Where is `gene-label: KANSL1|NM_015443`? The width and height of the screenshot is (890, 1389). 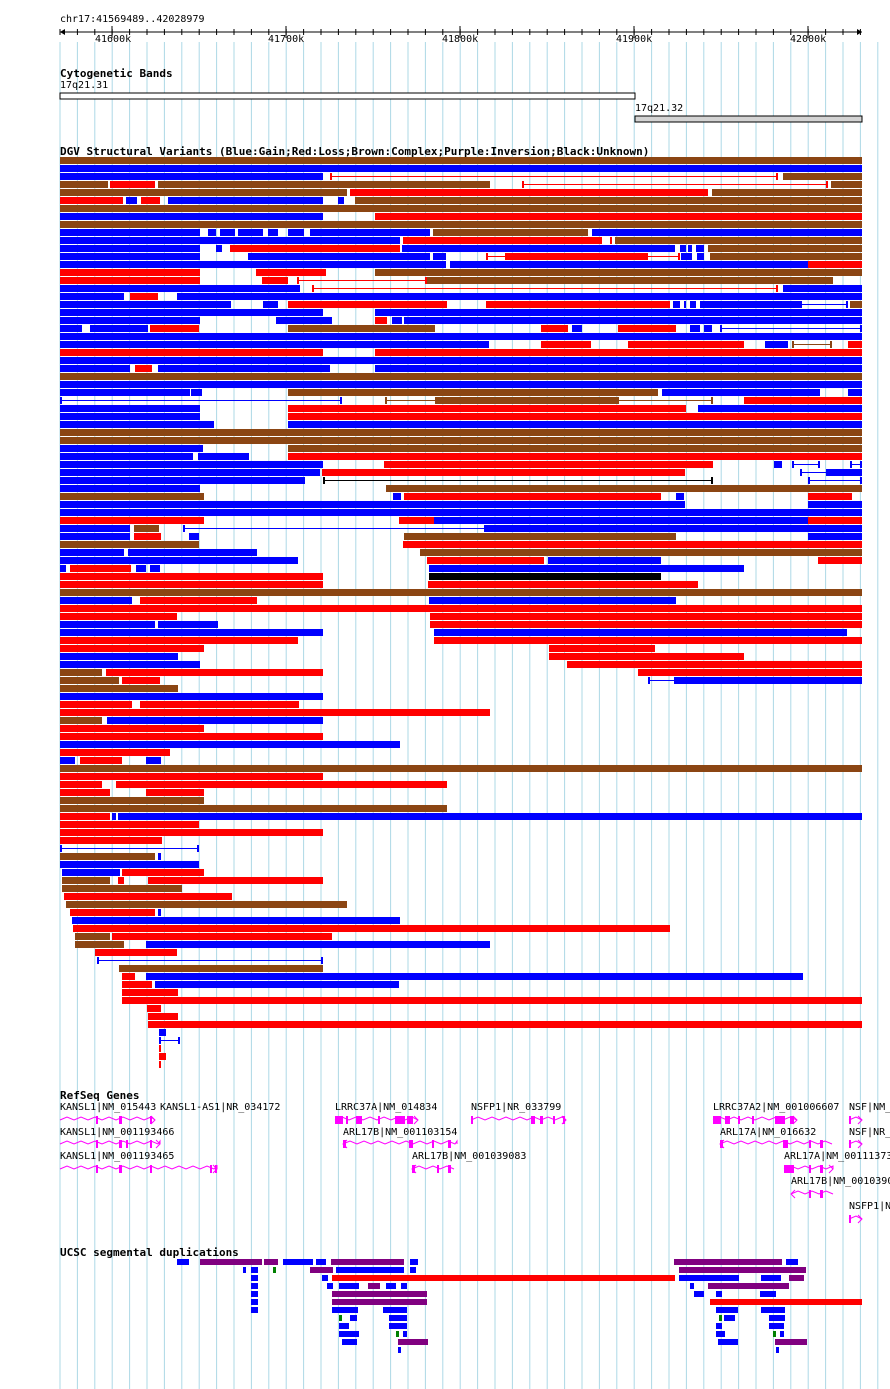
gene-label: KANSL1|NM_015443 is located at coordinates (108, 1107).